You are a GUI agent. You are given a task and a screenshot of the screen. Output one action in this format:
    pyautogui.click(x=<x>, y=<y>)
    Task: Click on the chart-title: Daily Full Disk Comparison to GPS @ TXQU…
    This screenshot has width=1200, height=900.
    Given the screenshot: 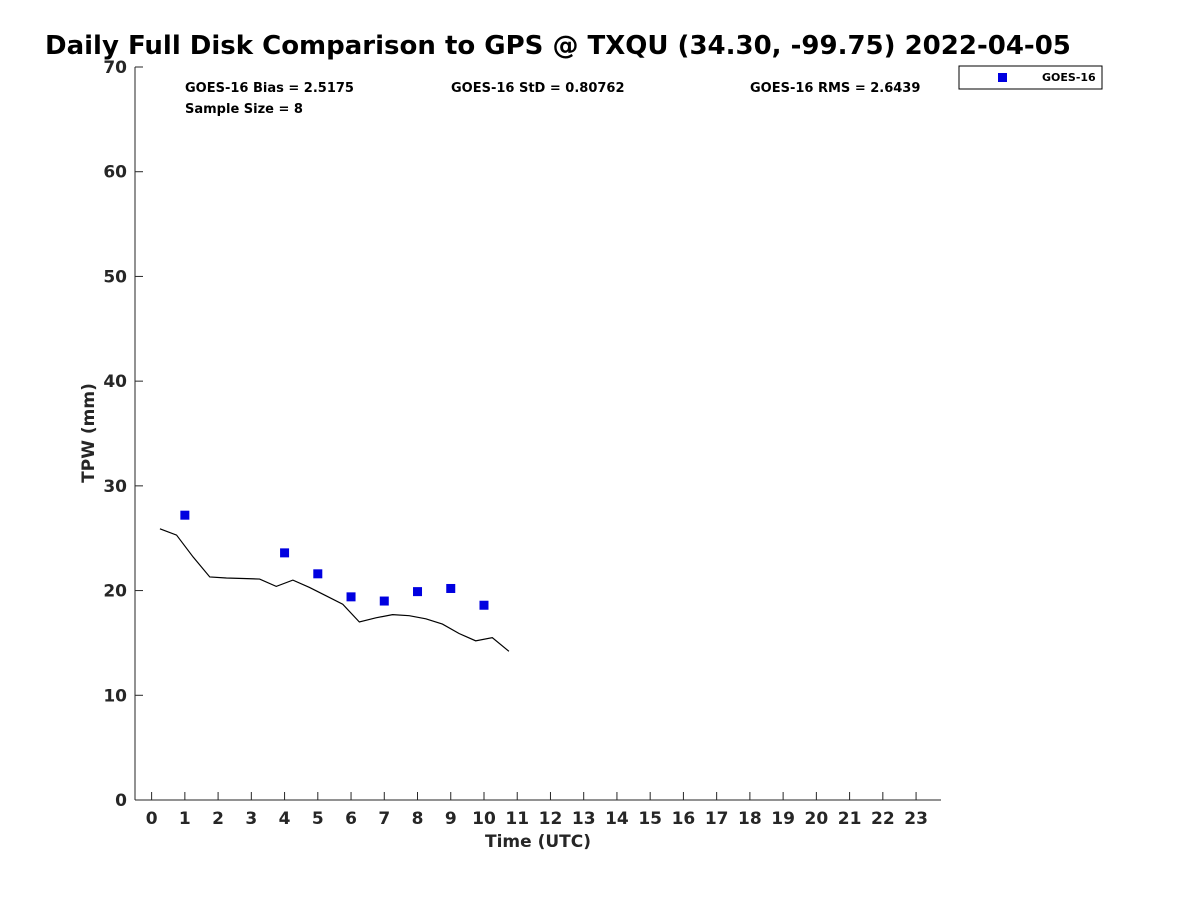 What is the action you would take?
    pyautogui.click(x=558, y=46)
    